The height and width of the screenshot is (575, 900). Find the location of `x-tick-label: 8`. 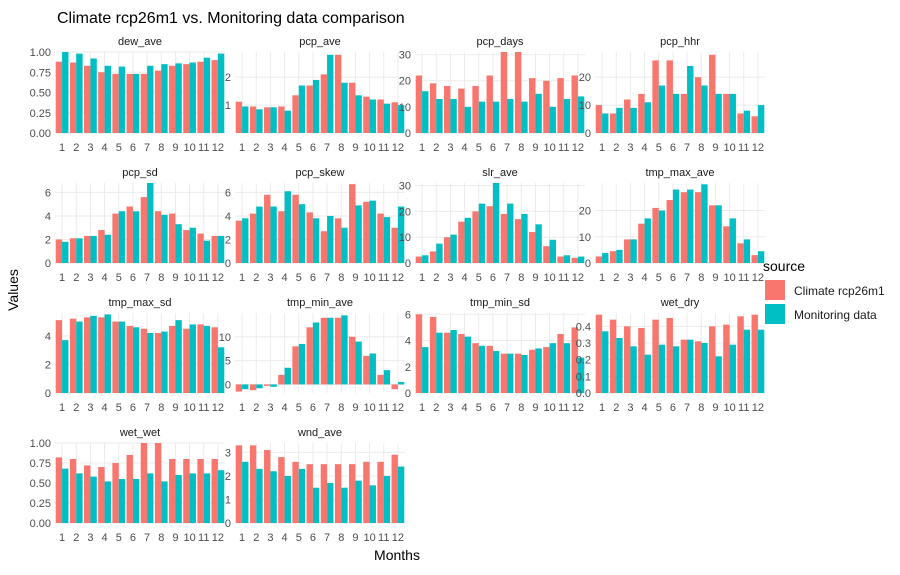

x-tick-label: 8 is located at coordinates (521, 278).